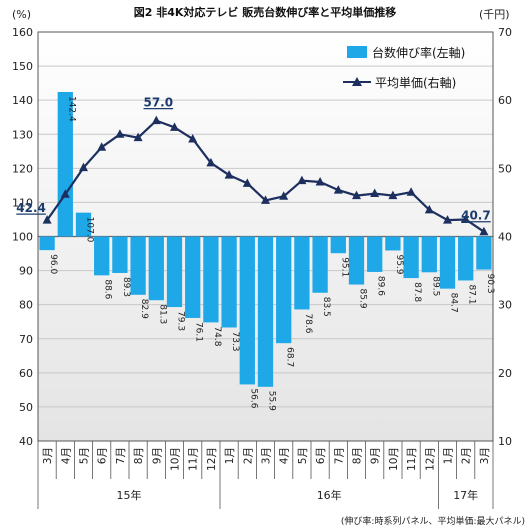  Describe the element at coordinates (22, 32) in the screenshot. I see `y-left-tick-label: 160` at that location.